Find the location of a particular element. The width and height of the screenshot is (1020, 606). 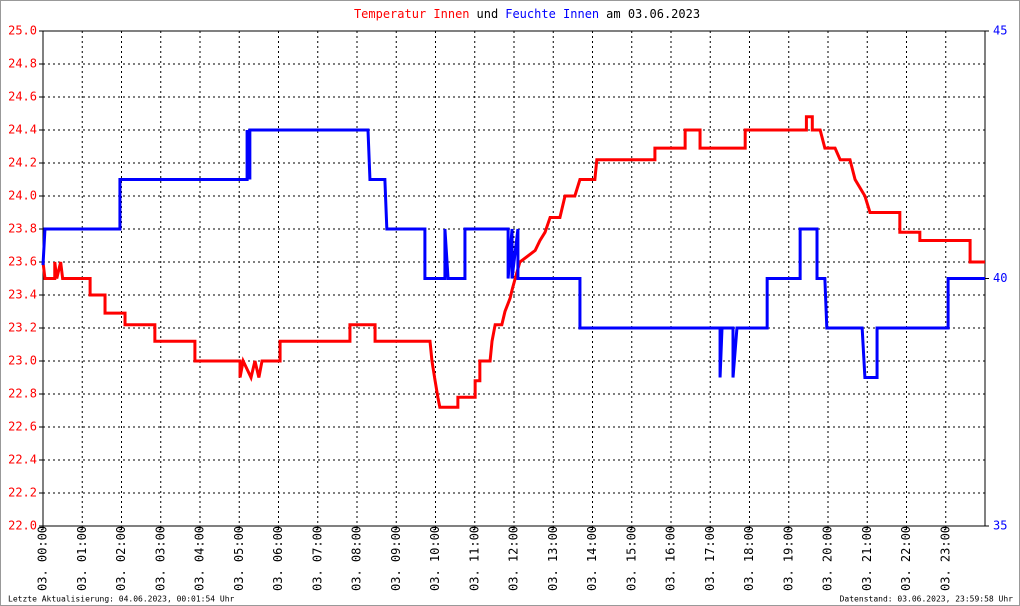

y2-tick-label: 40 is located at coordinates (1000, 278).